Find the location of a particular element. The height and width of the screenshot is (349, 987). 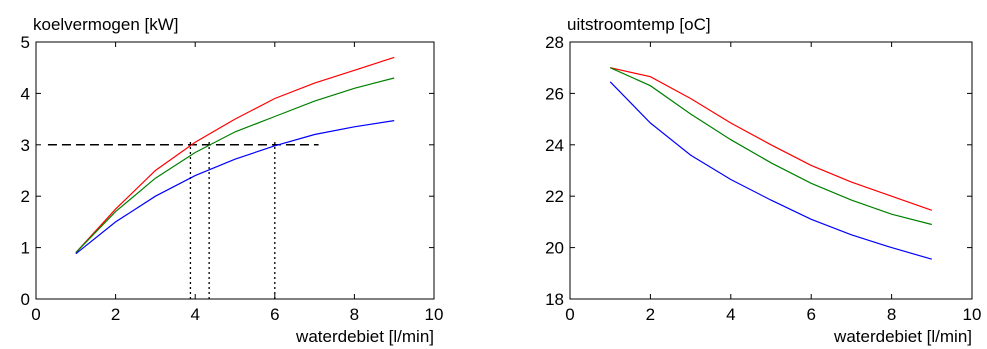

y-tick-label: 2 is located at coordinates (25, 196).